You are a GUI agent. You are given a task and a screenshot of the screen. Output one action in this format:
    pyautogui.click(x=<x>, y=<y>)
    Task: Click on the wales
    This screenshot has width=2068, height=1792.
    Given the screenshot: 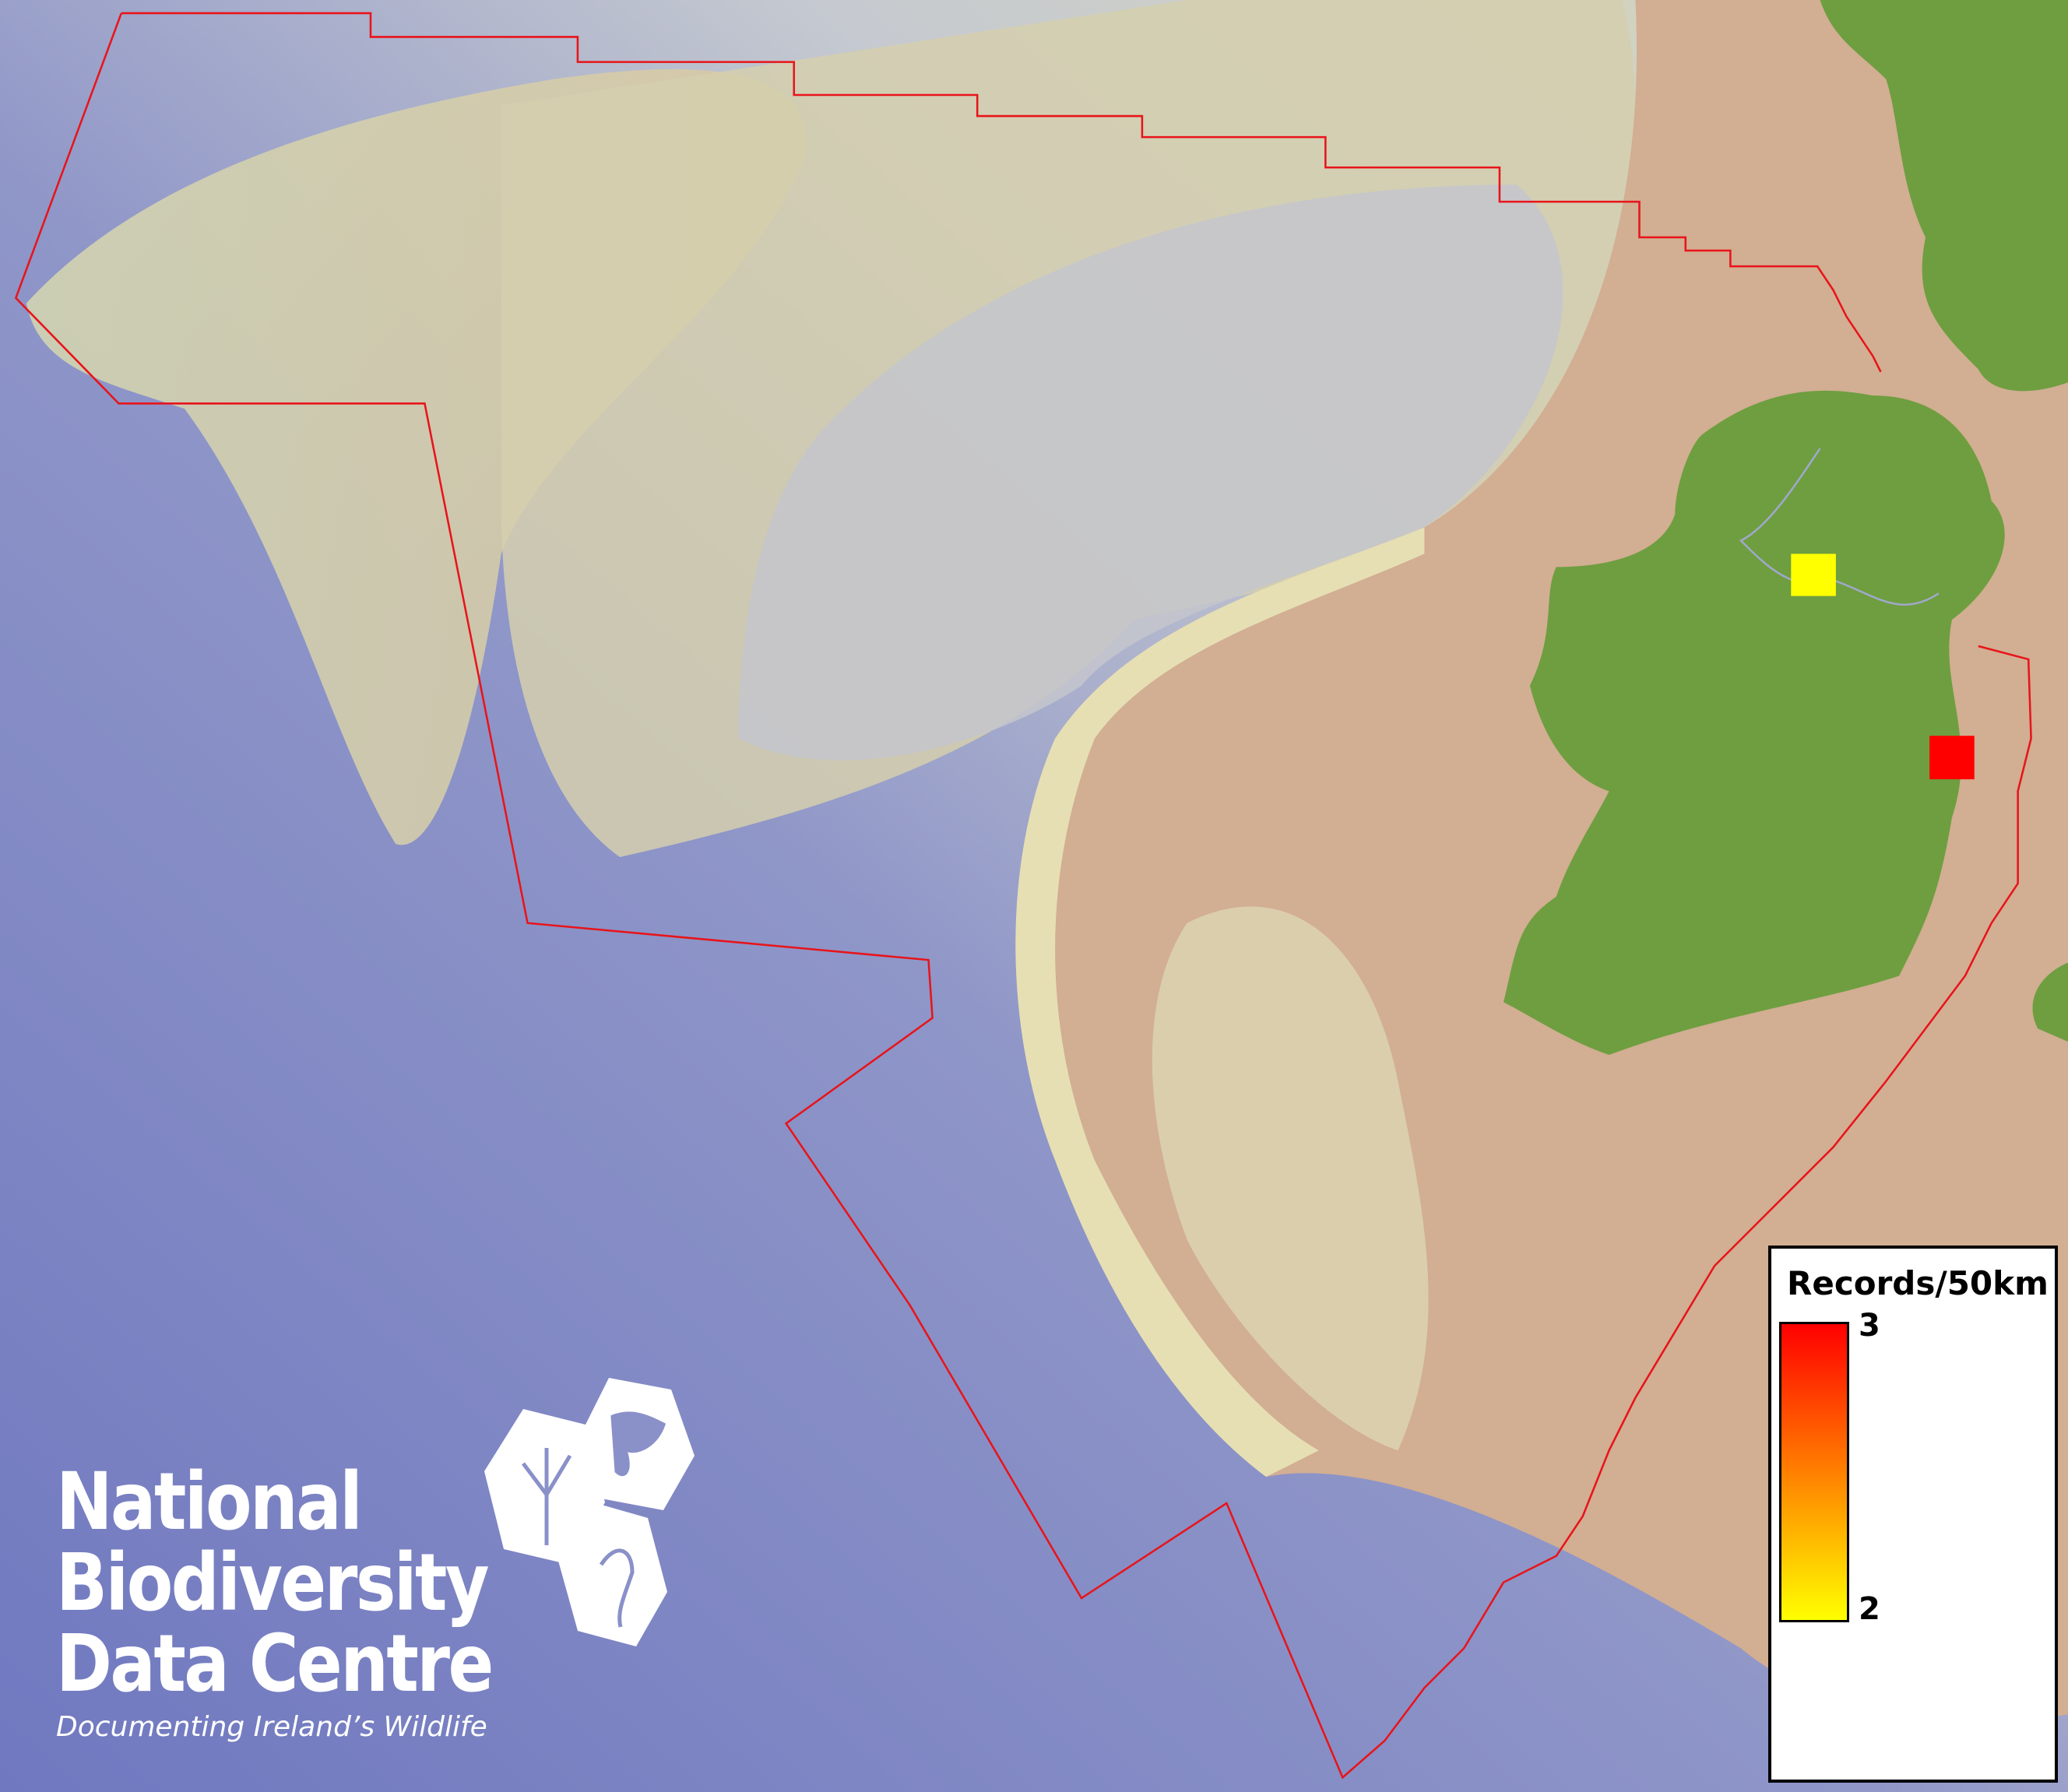 What is the action you would take?
    pyautogui.click(x=2050, y=1002)
    